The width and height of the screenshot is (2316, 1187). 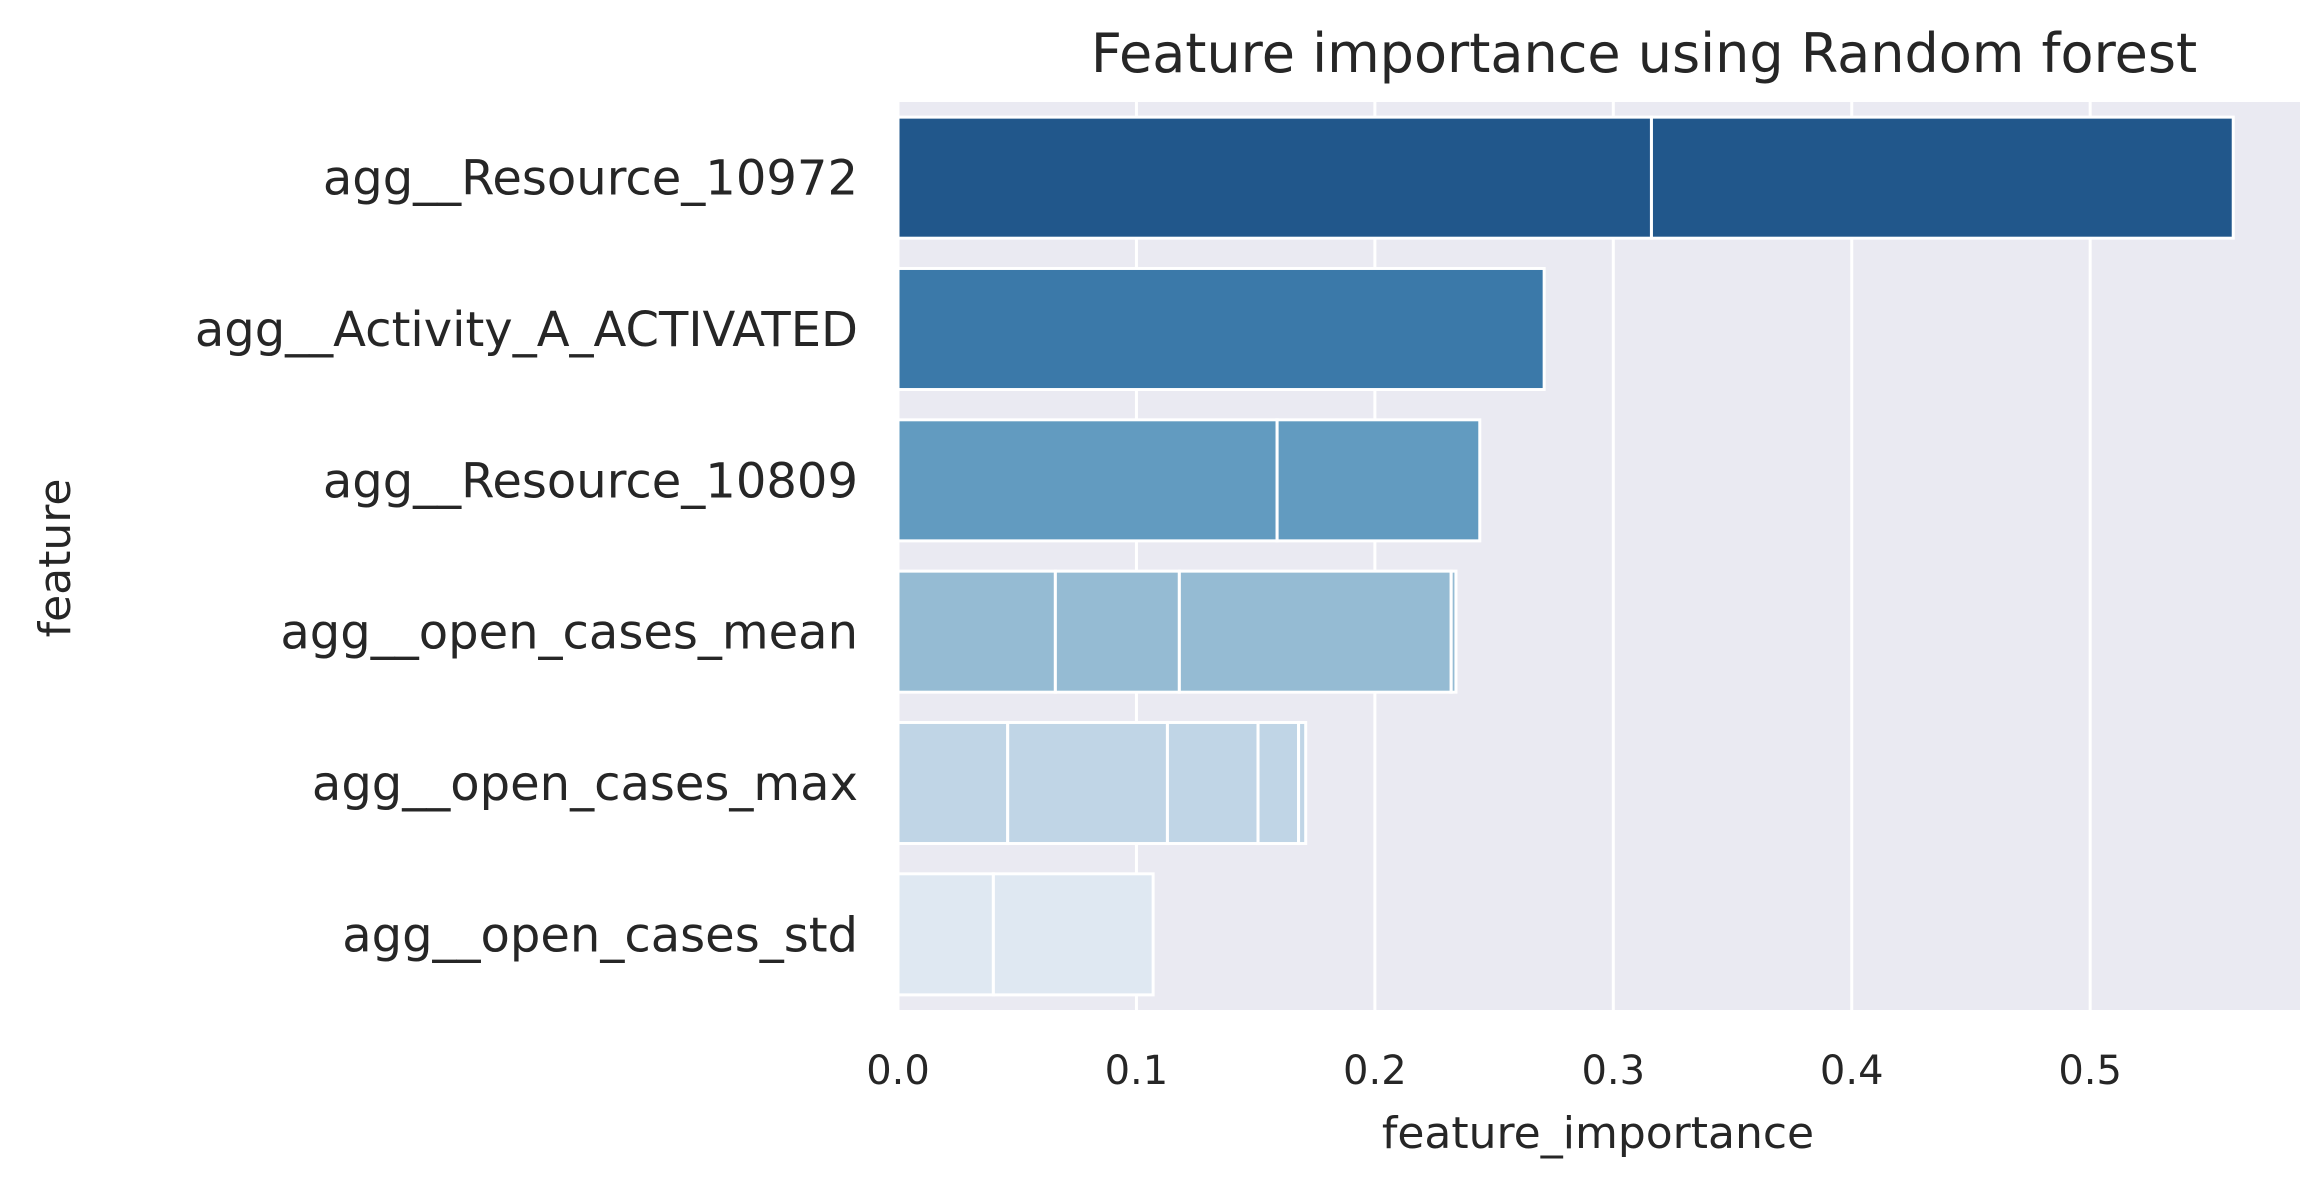 I want to click on bar-agg__open_cases_std, so click(x=1025, y=934).